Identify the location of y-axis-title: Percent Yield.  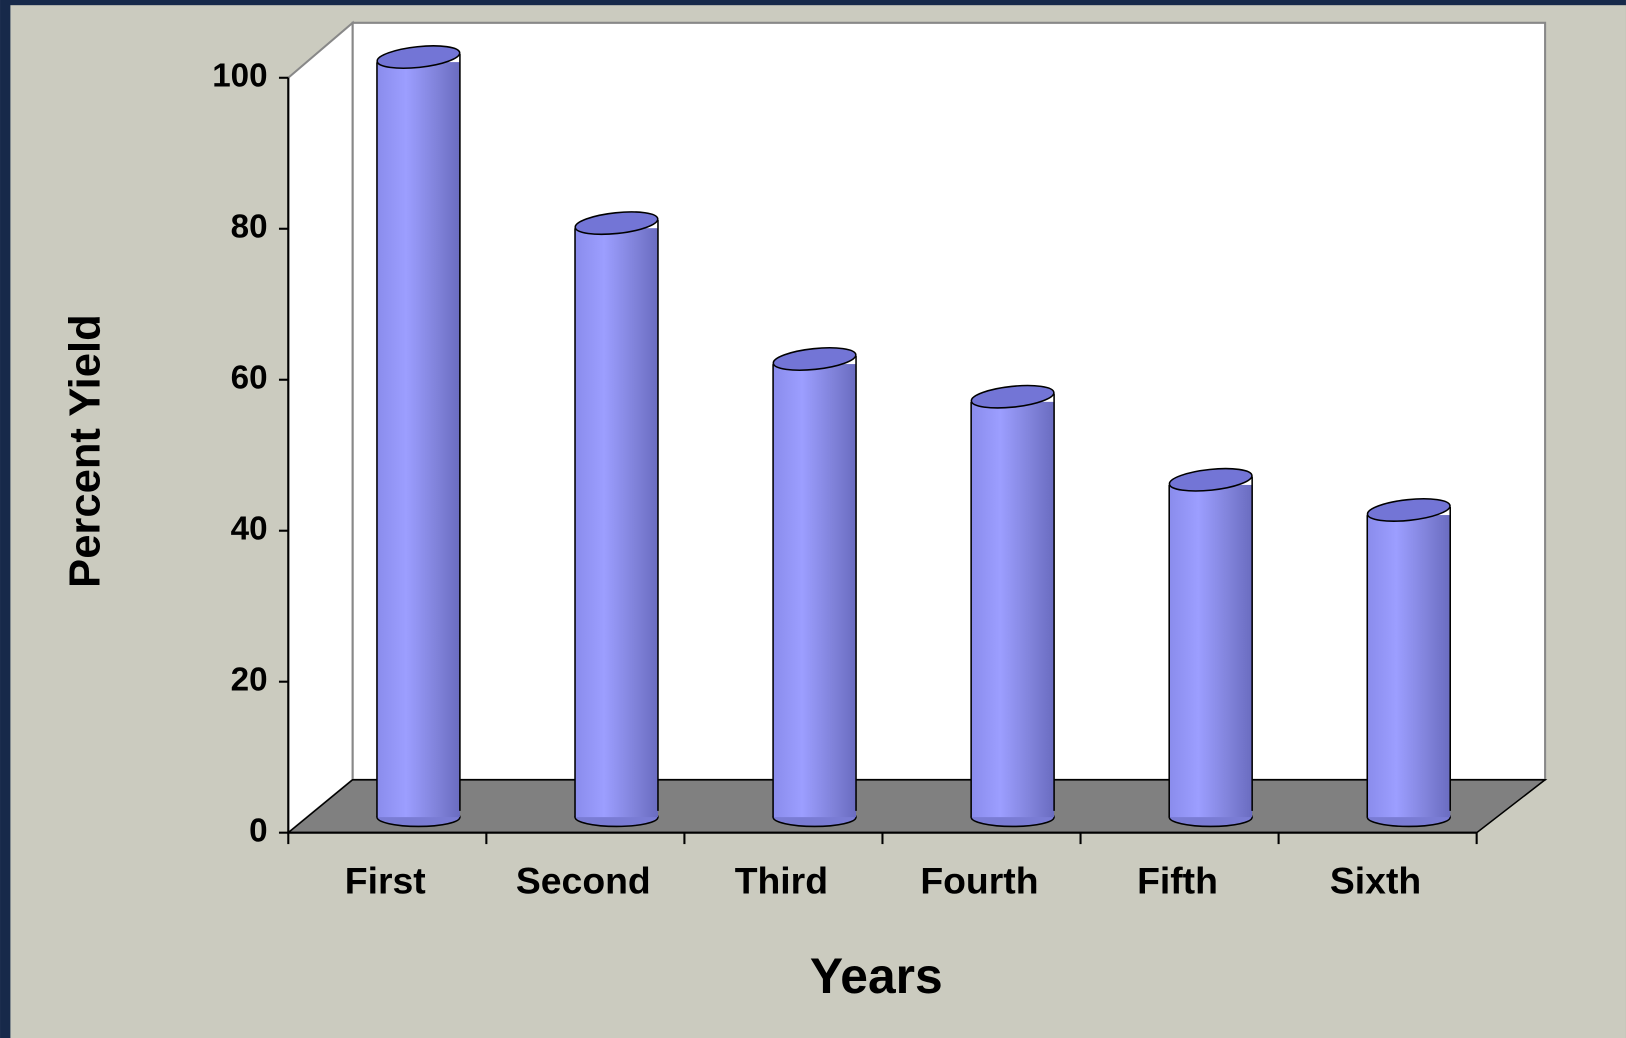
(86, 451).